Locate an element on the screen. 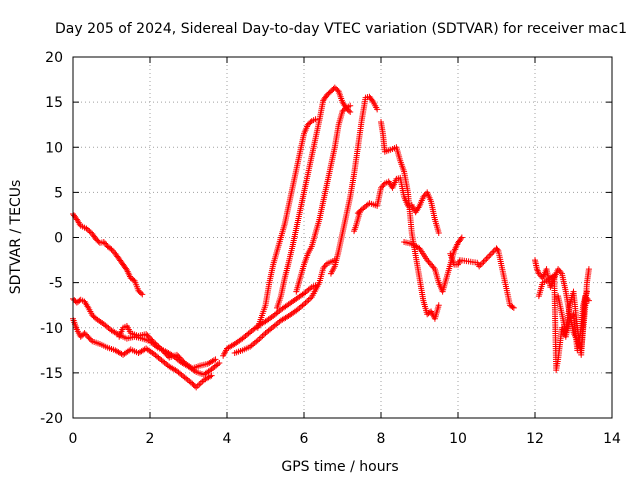 Image resolution: width=640 pixels, height=480 pixels. x-tick-label: 8 is located at coordinates (381, 439).